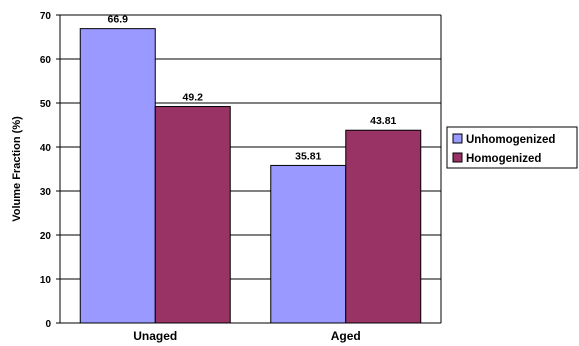 The width and height of the screenshot is (579, 346). What do you see at coordinates (503, 159) in the screenshot?
I see `legend-label: Homogenized` at bounding box center [503, 159].